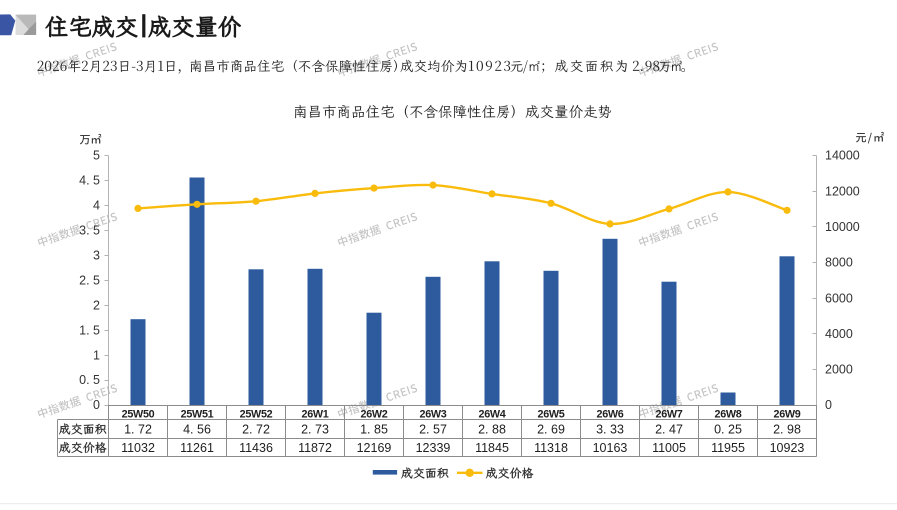 This screenshot has width=897, height=510. I want to click on svg-text: 1, so click(96, 355).